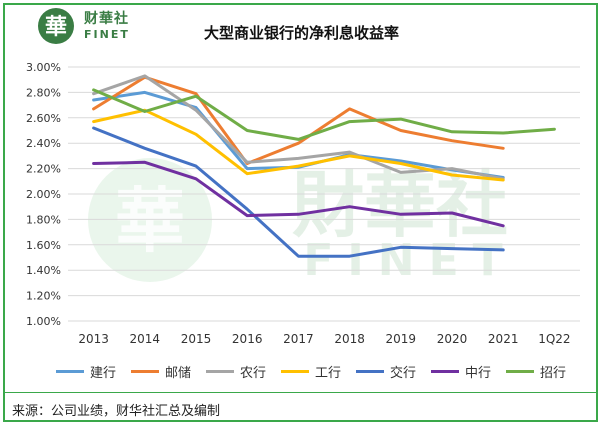  Describe the element at coordinates (103, 373) in the screenshot. I see `legend-label: 建行` at that location.